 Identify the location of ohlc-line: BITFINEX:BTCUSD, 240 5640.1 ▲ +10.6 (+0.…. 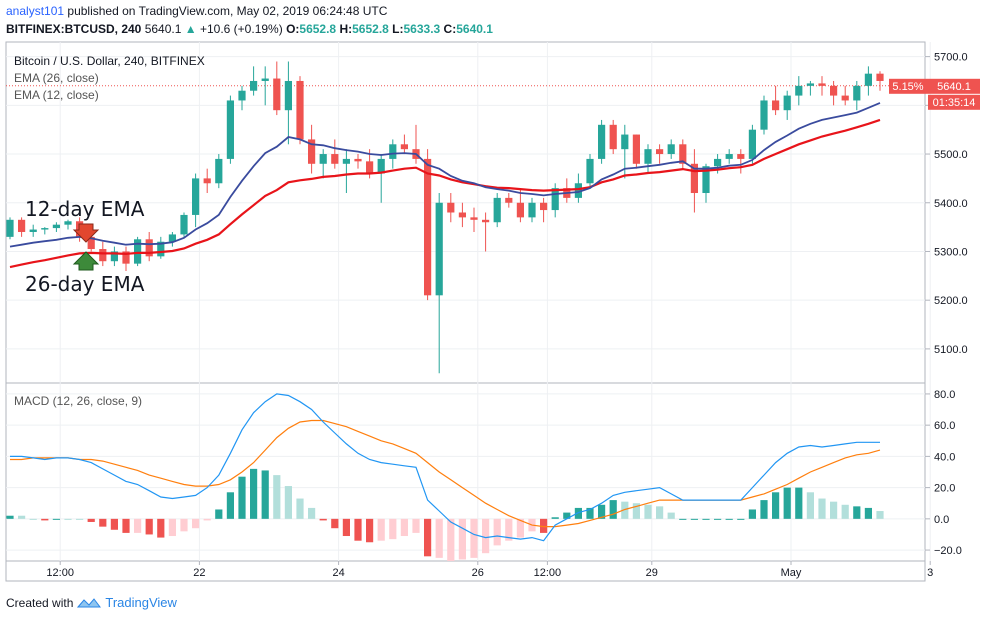
(249, 29).